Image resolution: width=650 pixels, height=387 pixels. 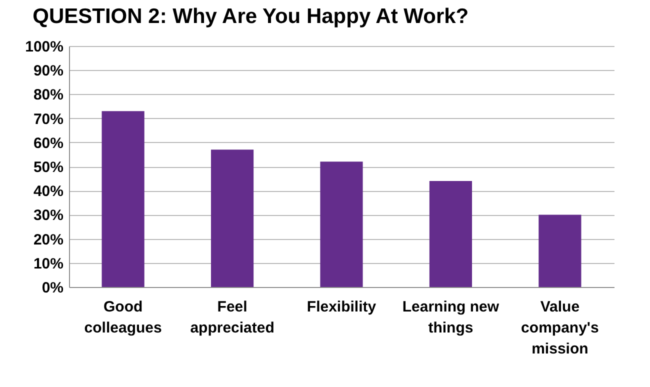 What do you see at coordinates (341, 307) in the screenshot?
I see `x-tick-label: Flexibility` at bounding box center [341, 307].